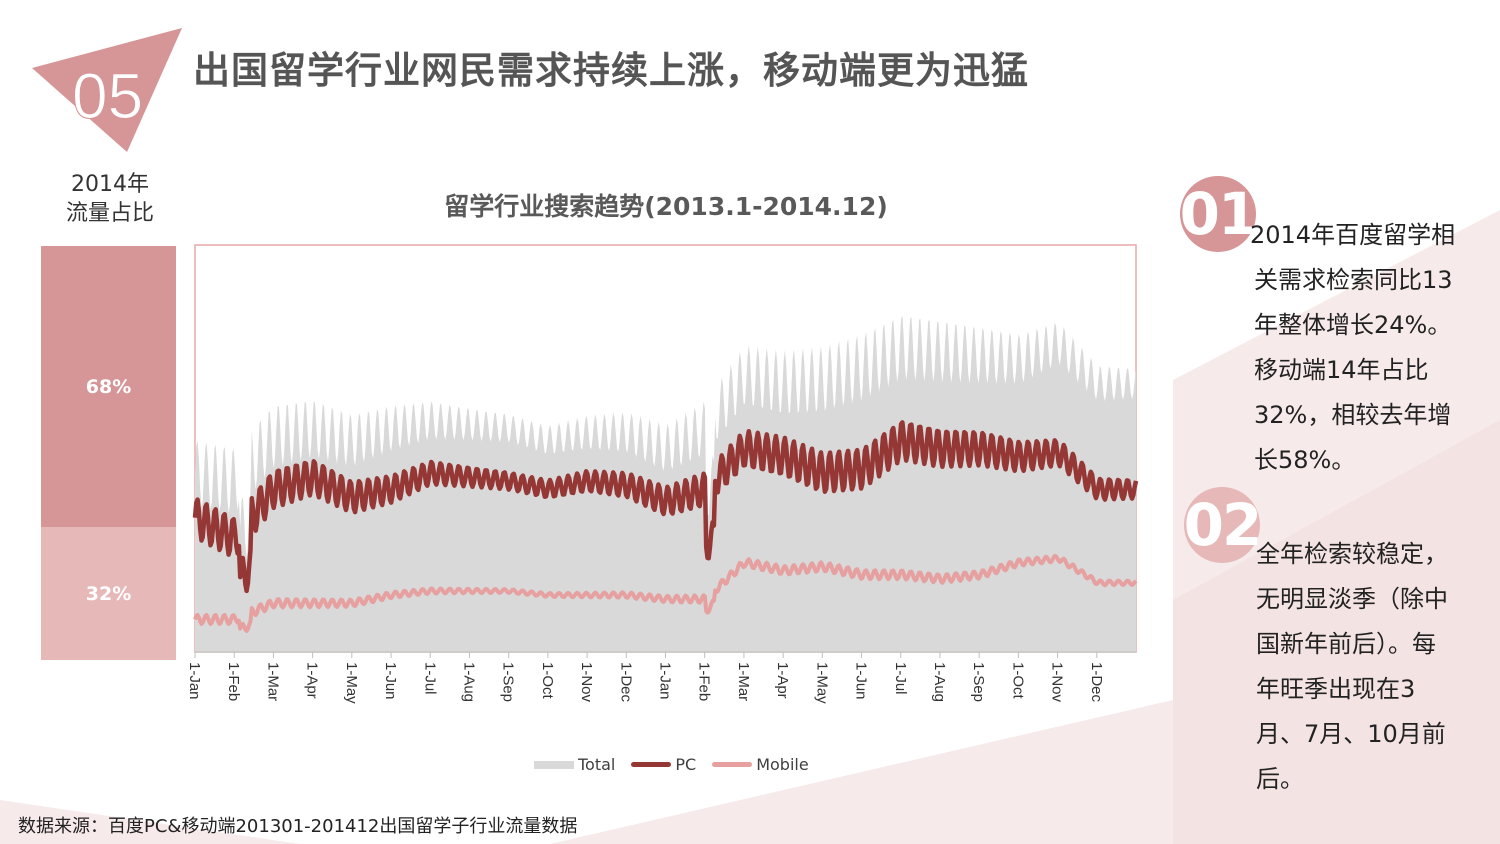 The height and width of the screenshot is (844, 1500). Describe the element at coordinates (1346, 644) in the screenshot. I see `note-2-line: 国新年前后）。每` at that location.